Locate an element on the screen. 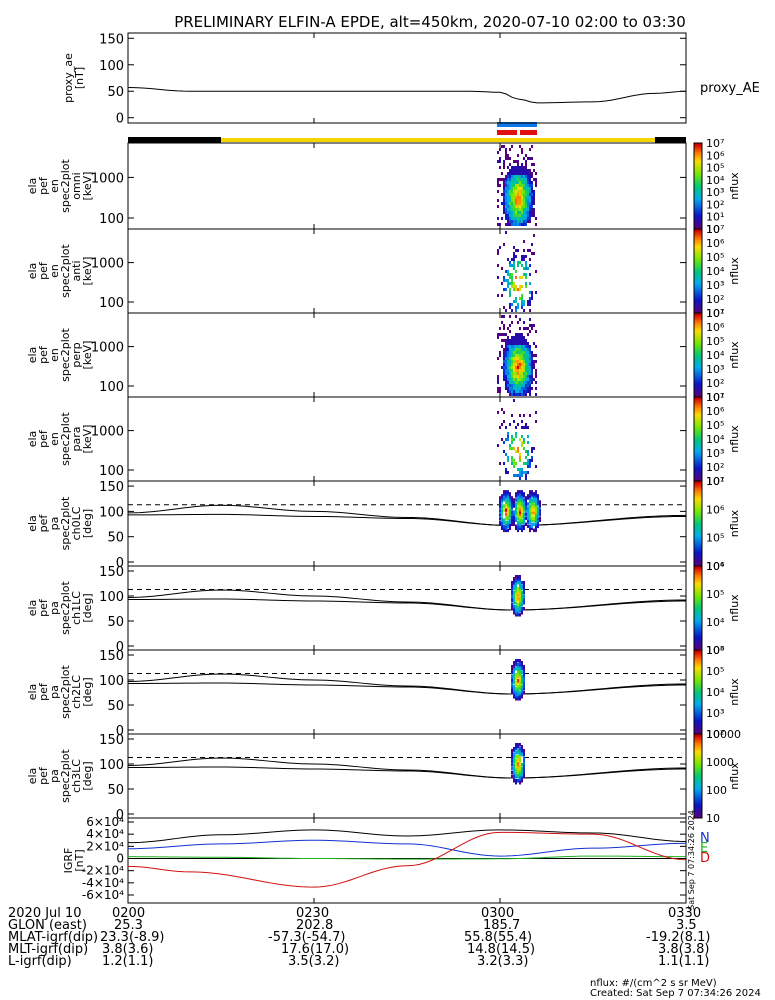 This screenshot has width=775, height=1000. y-axis-label: [keV] is located at coordinates (87, 186).